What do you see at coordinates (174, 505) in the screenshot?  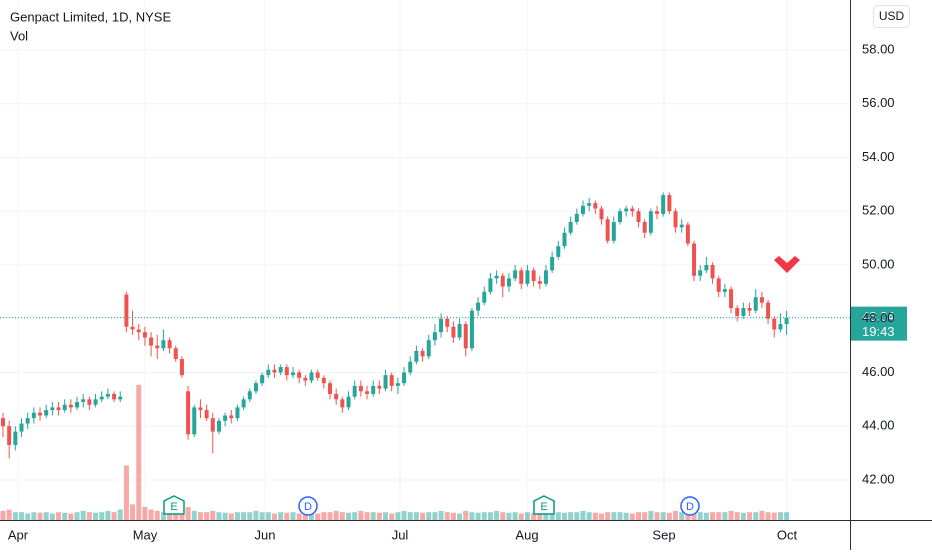 I see `earnings-marker` at bounding box center [174, 505].